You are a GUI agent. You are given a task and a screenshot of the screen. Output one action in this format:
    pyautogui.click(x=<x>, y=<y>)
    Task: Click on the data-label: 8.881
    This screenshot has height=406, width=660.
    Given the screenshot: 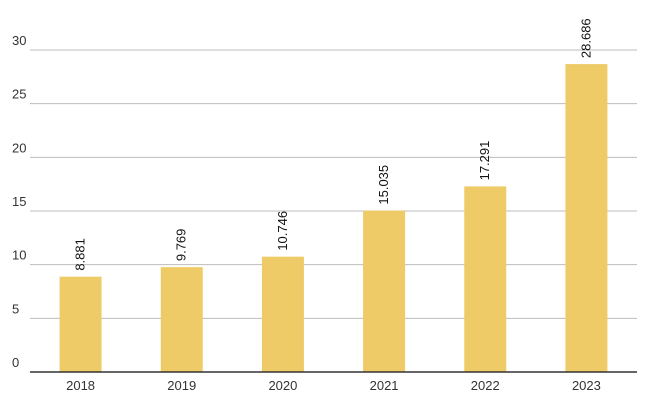 What is the action you would take?
    pyautogui.click(x=80, y=254)
    